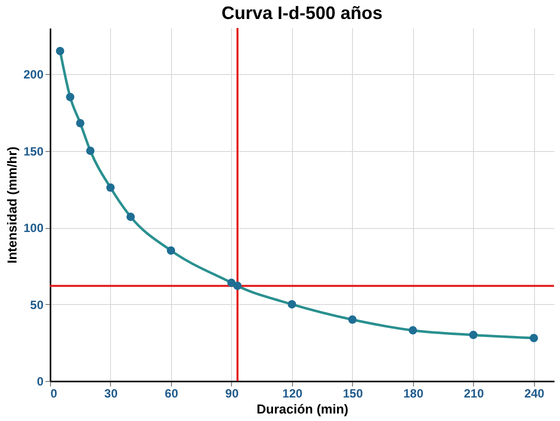 This screenshot has height=421, width=560. What do you see at coordinates (302, 13) in the screenshot?
I see `chart-title: Curva I-d-500 años` at bounding box center [302, 13].